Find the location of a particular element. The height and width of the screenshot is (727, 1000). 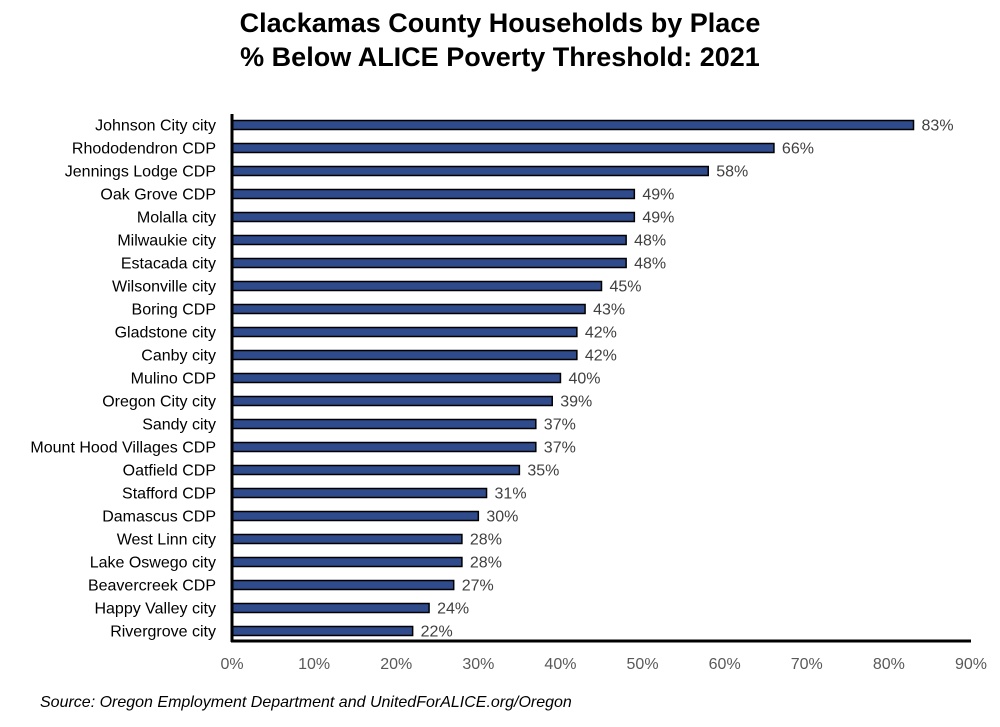

data-label: 31% is located at coordinates (511, 494).